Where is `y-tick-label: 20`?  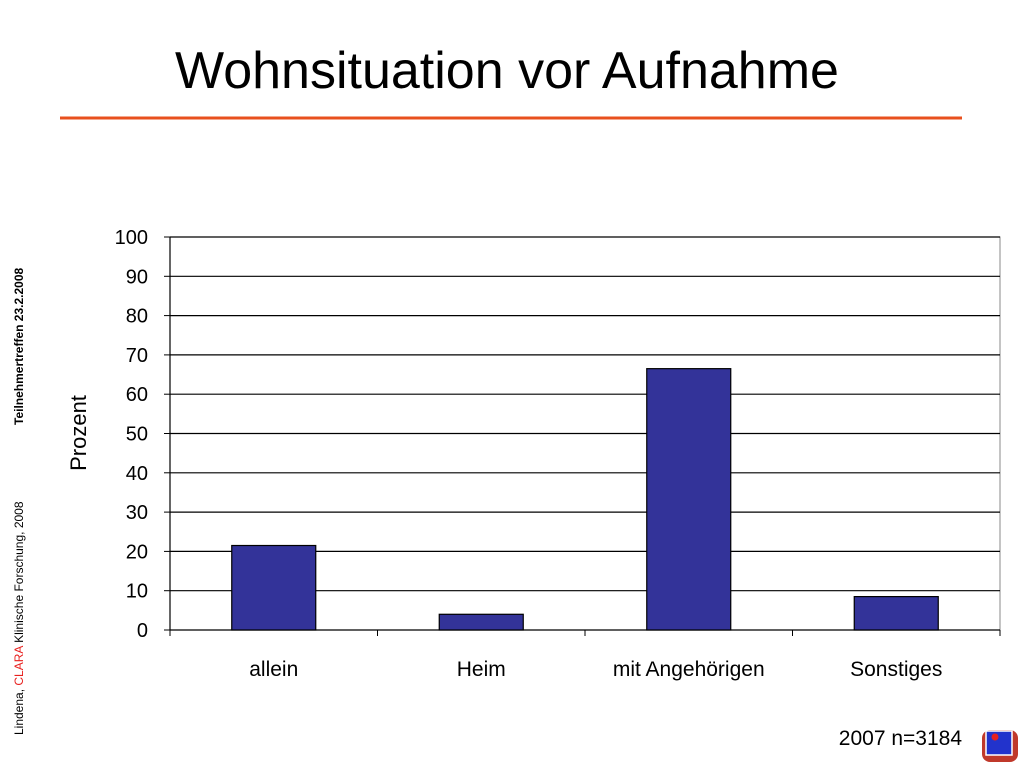 y-tick-label: 20 is located at coordinates (137, 552).